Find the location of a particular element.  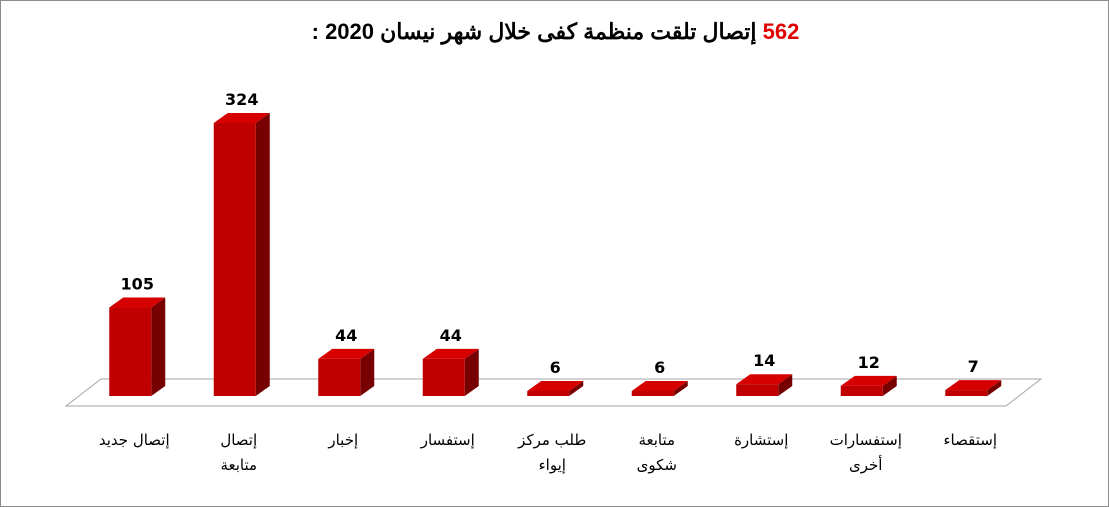

x-tick-label: طلب مركز is located at coordinates (551, 440).